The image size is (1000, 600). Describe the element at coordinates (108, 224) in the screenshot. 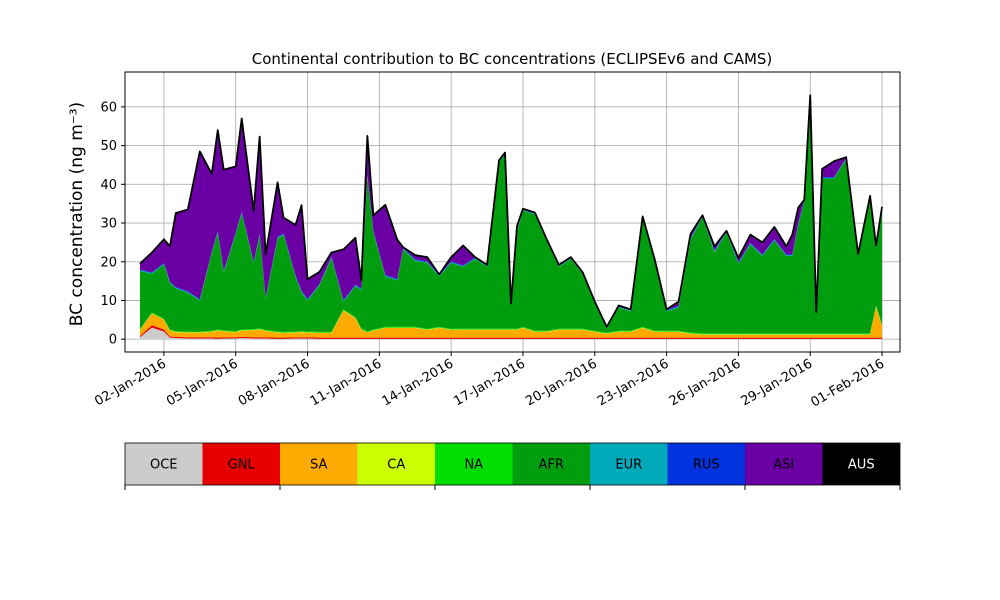

I see `y-tick-label: 30` at that location.